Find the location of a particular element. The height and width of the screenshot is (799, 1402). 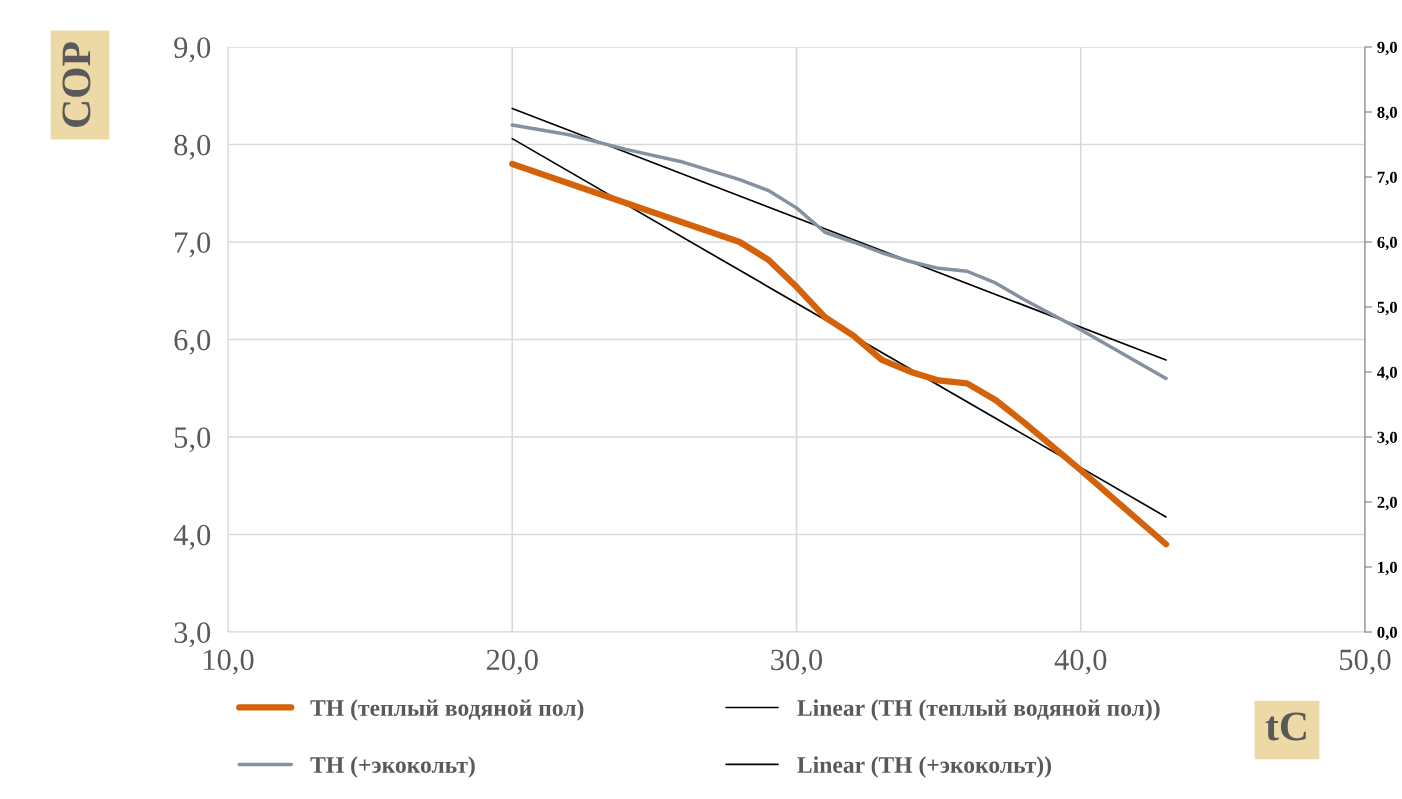

y2-tick-label: 0,0 is located at coordinates (1387, 633).